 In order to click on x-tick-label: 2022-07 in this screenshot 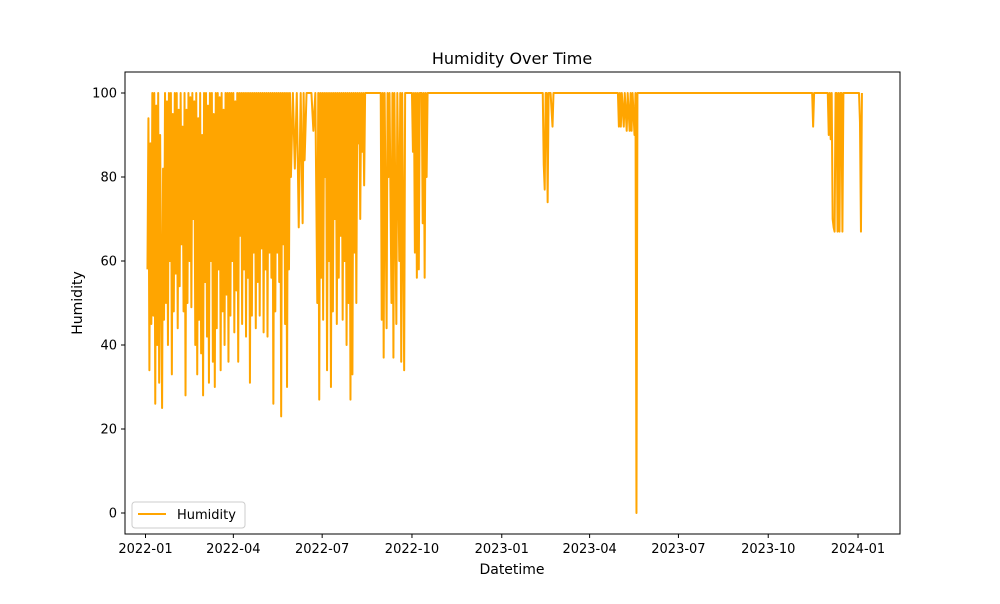, I will do `click(322, 549)`.